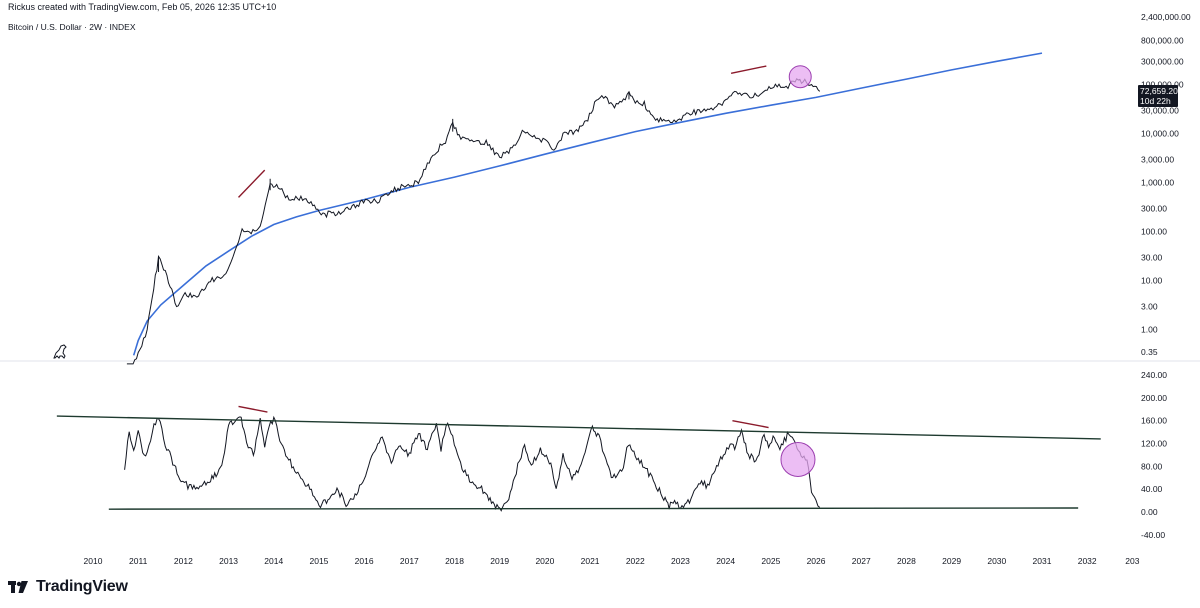 This screenshot has height=608, width=1200. What do you see at coordinates (318, 561) in the screenshot?
I see `year-tick-label: 2015` at bounding box center [318, 561].